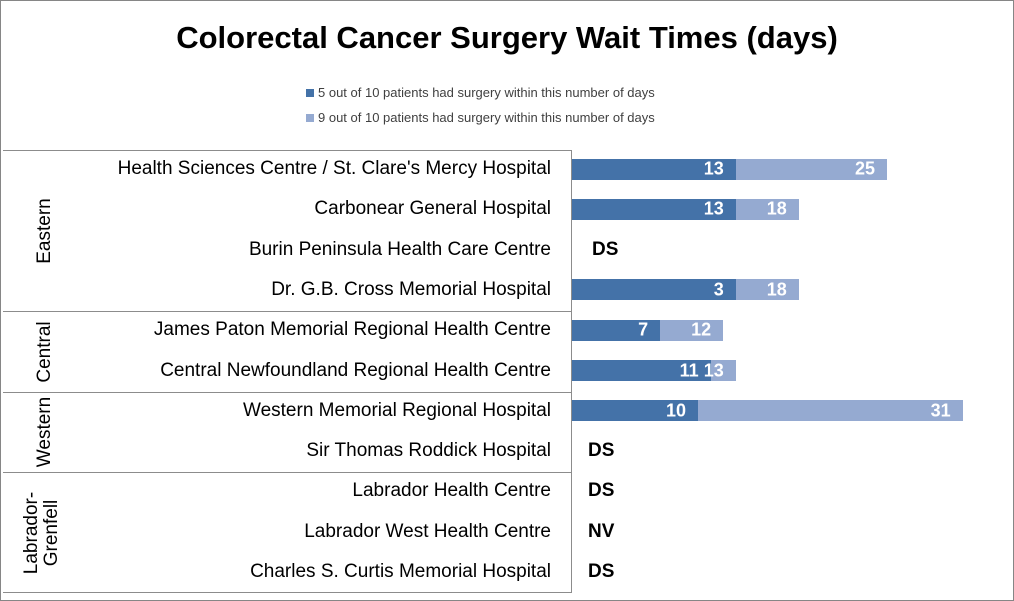  Describe the element at coordinates (44, 432) in the screenshot. I see `group-label: Western` at that location.